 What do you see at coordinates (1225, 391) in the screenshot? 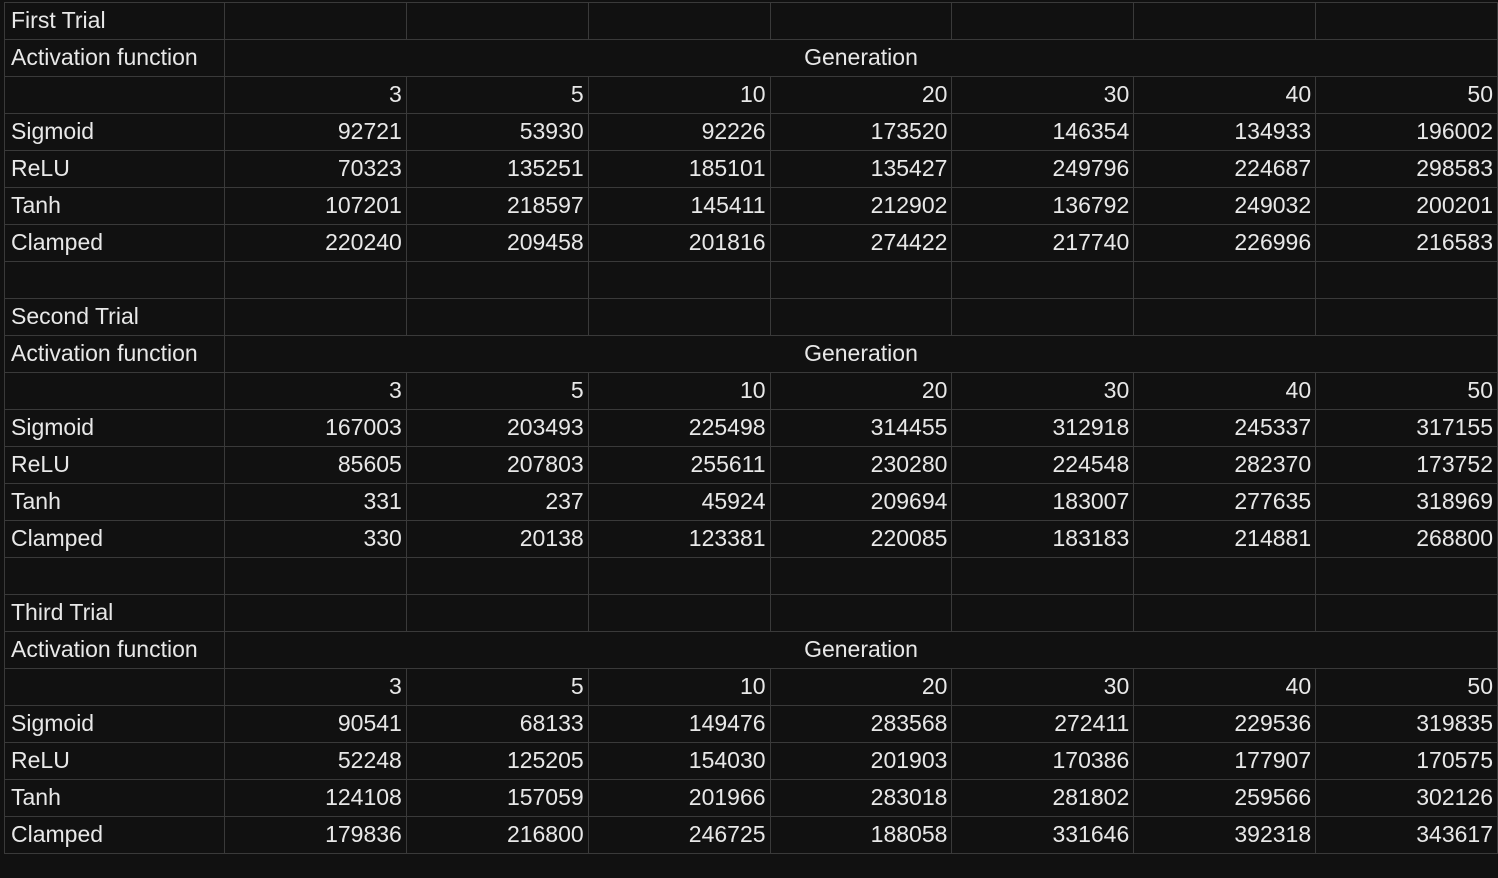
I see `generation-number-cell: 40` at bounding box center [1225, 391].